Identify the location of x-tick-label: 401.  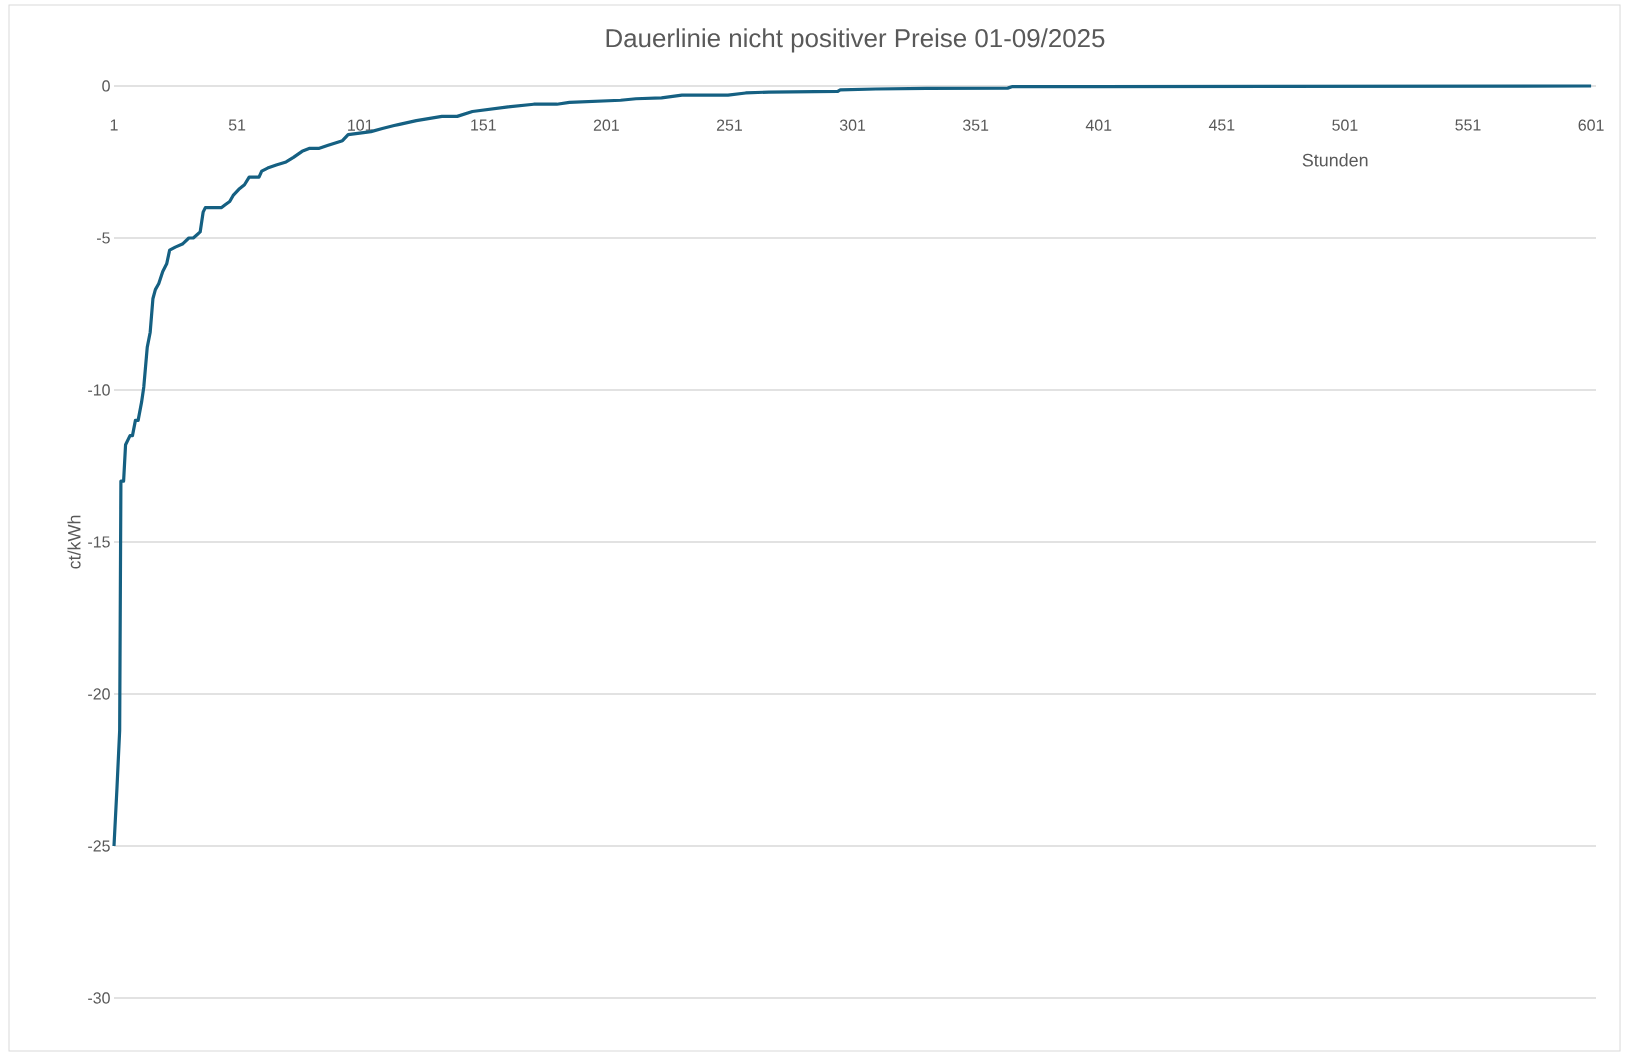
(1098, 125).